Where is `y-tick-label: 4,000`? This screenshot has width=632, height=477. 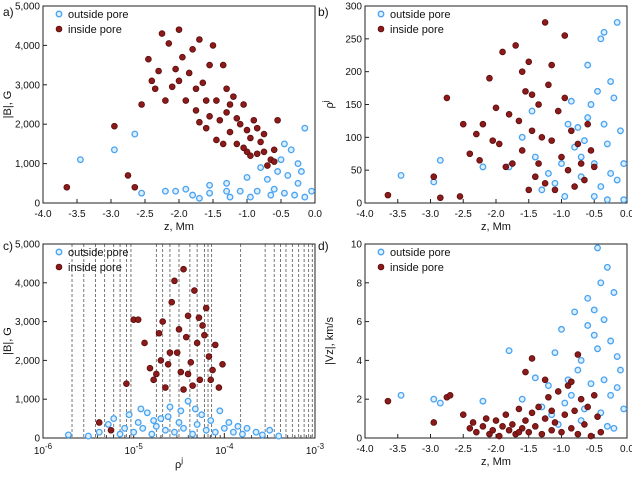 y-tick-label: 4,000 is located at coordinates (27, 283).